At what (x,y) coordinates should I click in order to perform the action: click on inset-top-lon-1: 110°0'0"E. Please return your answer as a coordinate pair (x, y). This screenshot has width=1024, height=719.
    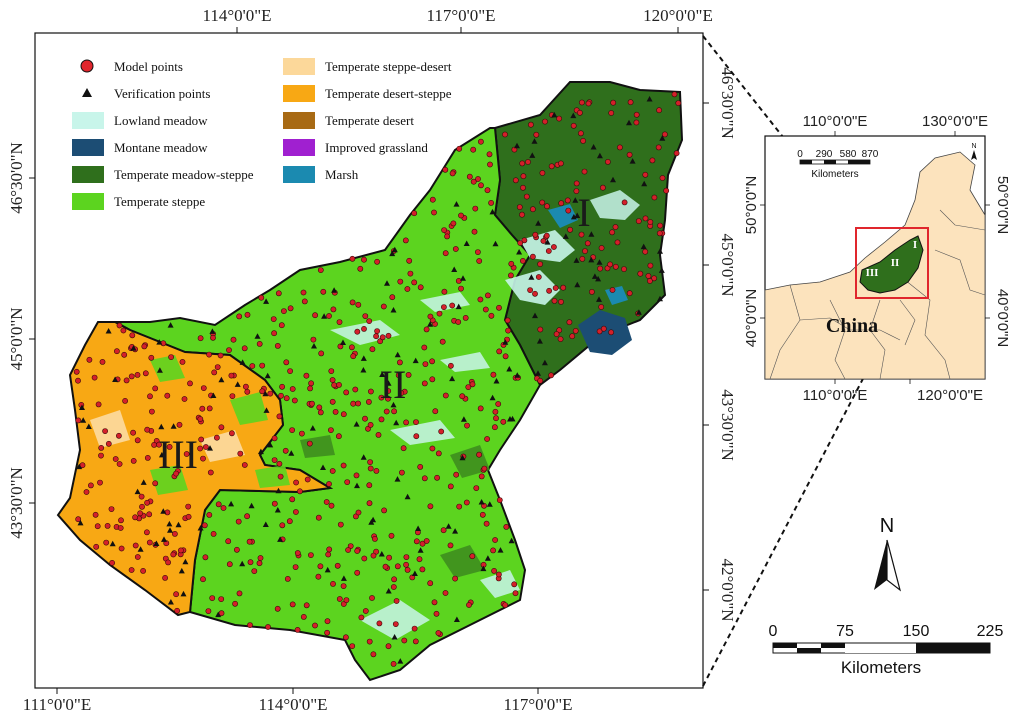
    Looking at the image, I should click on (835, 121).